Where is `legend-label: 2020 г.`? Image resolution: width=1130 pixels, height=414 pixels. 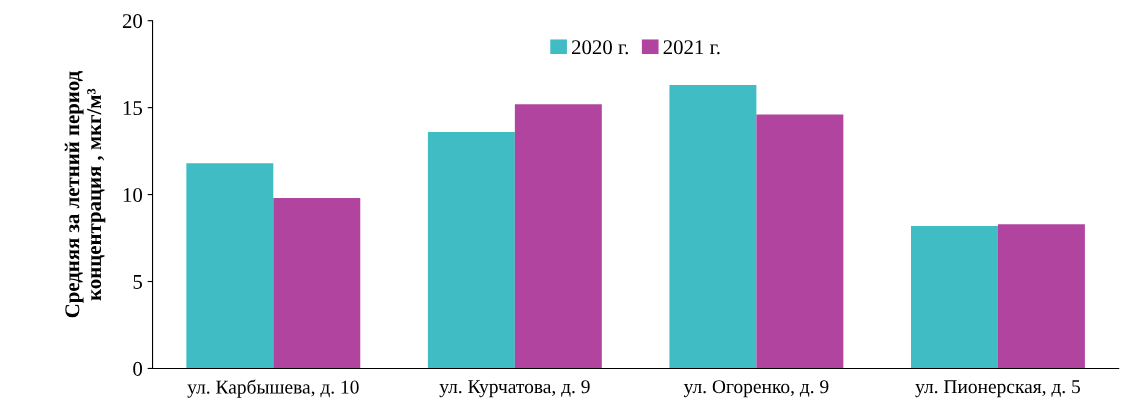 legend-label: 2020 г. is located at coordinates (600, 47).